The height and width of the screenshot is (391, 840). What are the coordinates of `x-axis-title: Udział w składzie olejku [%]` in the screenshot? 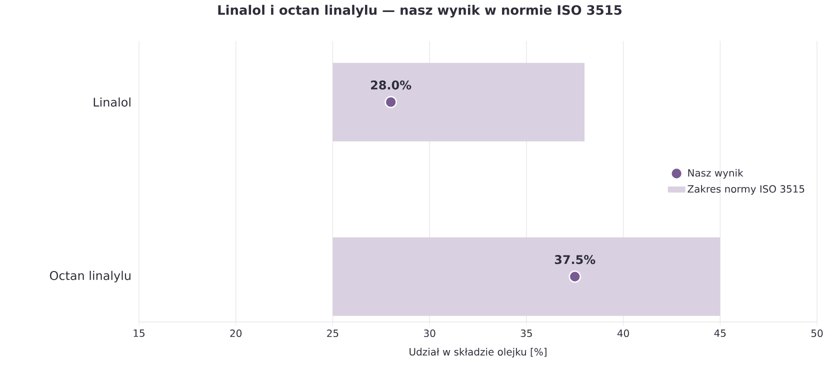 It's located at (478, 353).